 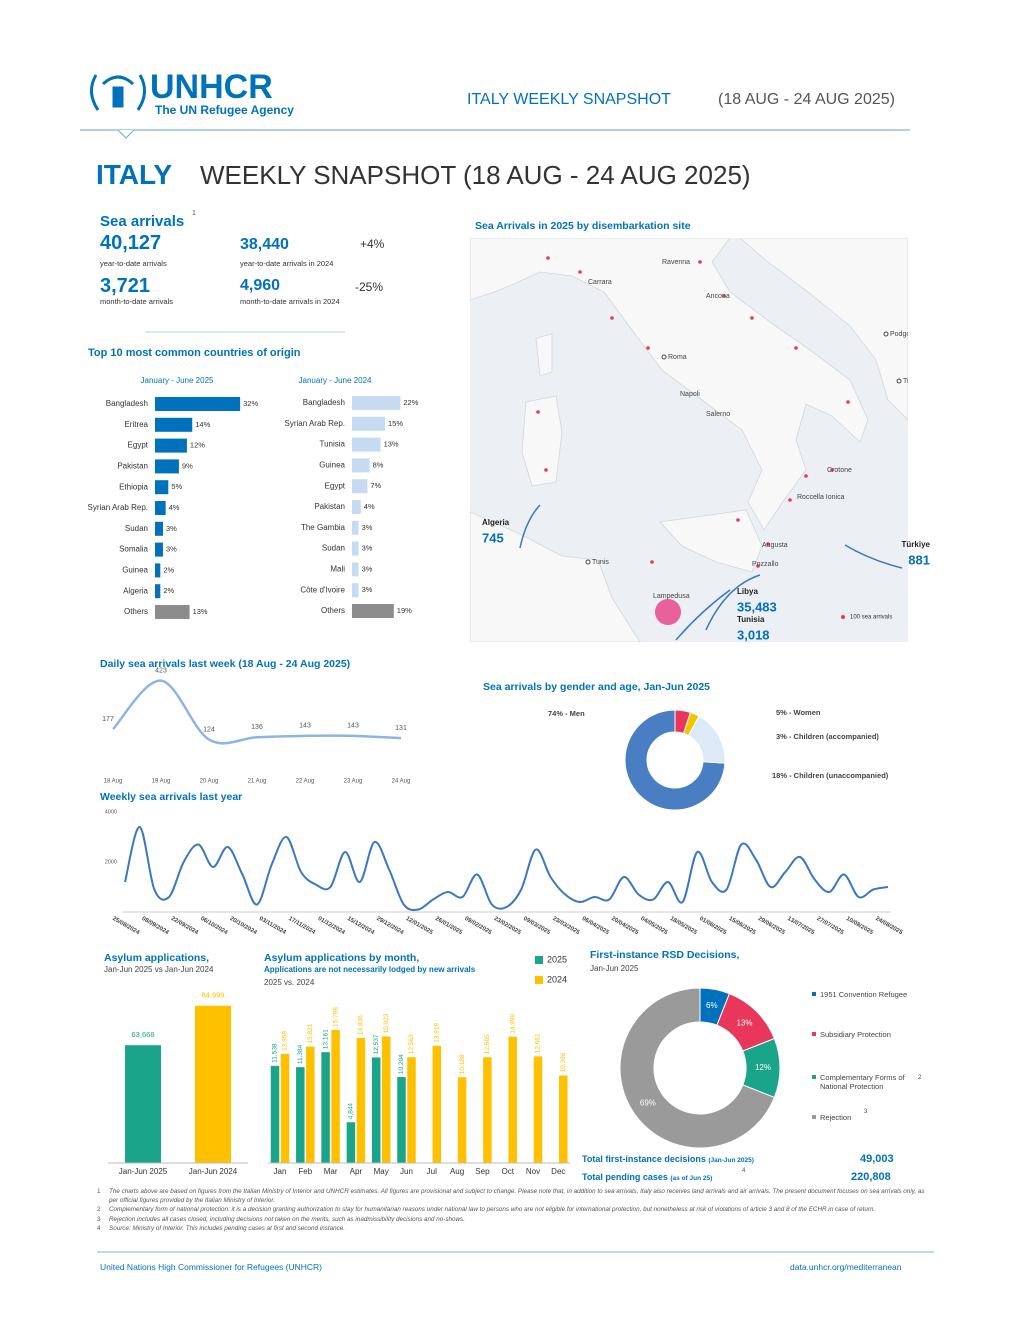 What do you see at coordinates (211, 87) in the screenshot?
I see `logo-name: UNHCR` at bounding box center [211, 87].